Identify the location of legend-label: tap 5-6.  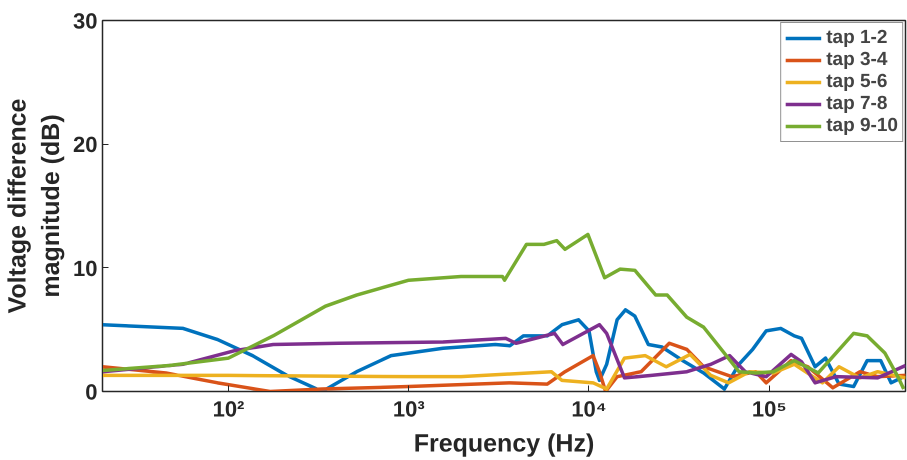
(857, 82).